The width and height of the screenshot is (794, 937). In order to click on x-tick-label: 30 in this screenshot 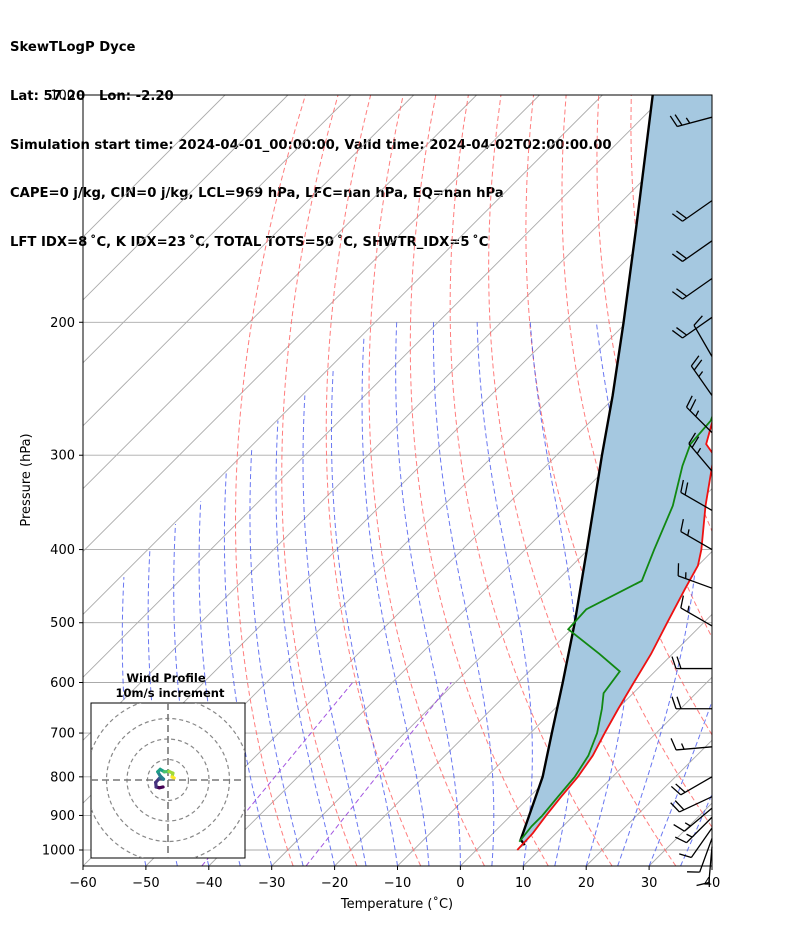, I will do `click(649, 883)`.